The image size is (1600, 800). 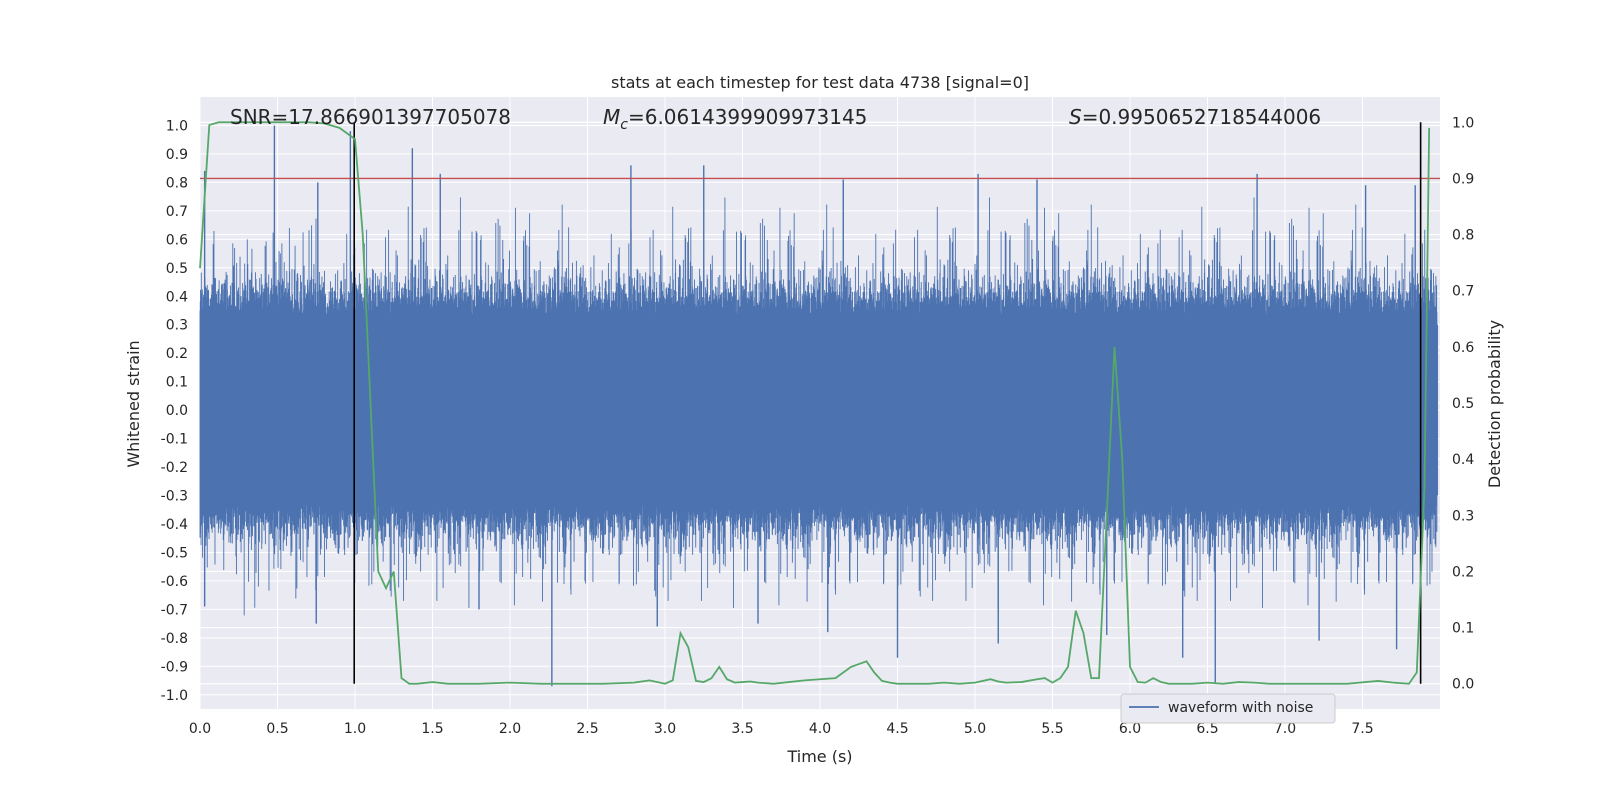 I want to click on x-tick-label-6: 3.0, so click(x=665, y=729).